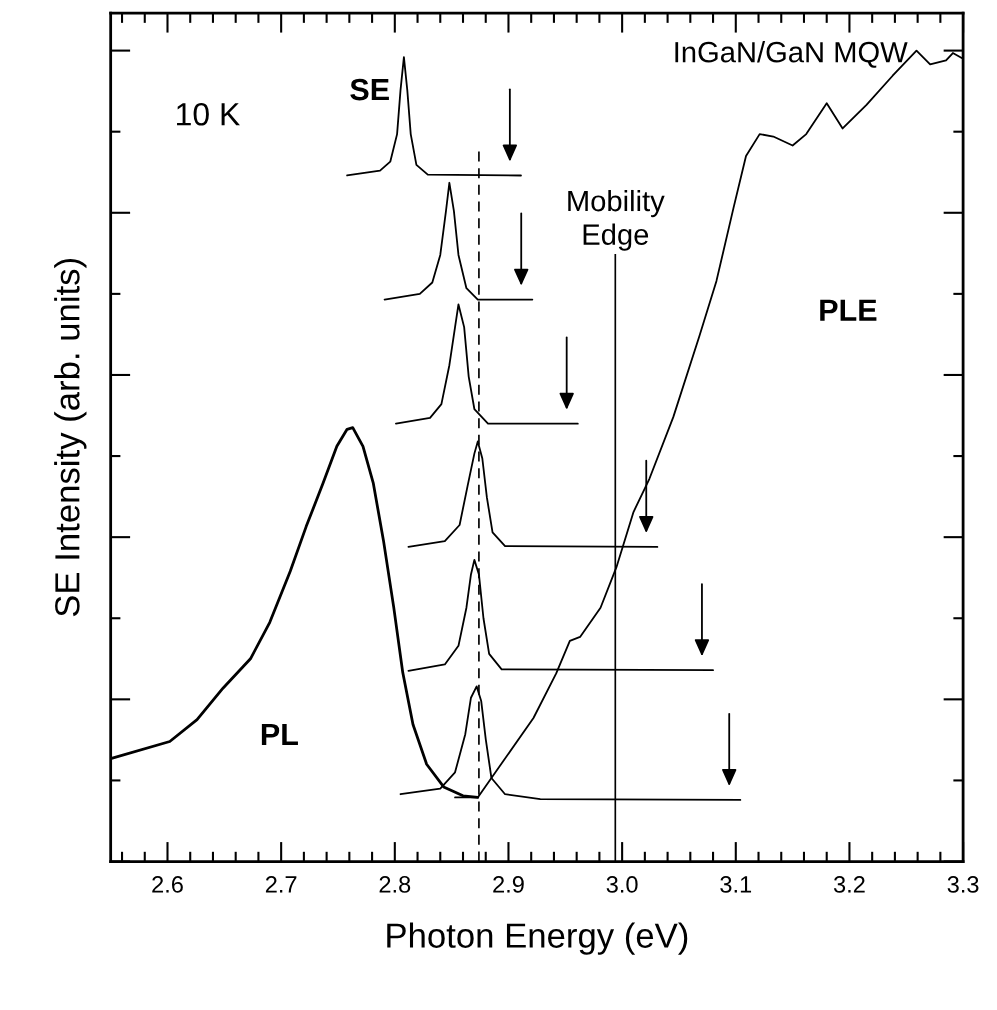  Describe the element at coordinates (395, 884) in the screenshot. I see `x-tick-label: 2.8` at that location.